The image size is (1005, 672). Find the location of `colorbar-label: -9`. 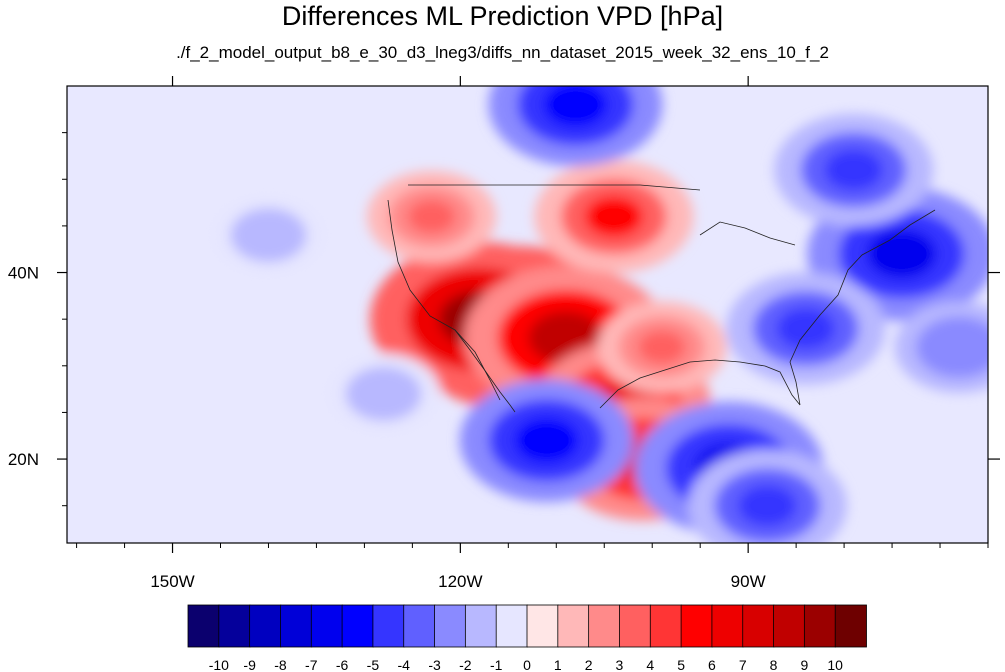

colorbar-label: -9 is located at coordinates (249, 664).